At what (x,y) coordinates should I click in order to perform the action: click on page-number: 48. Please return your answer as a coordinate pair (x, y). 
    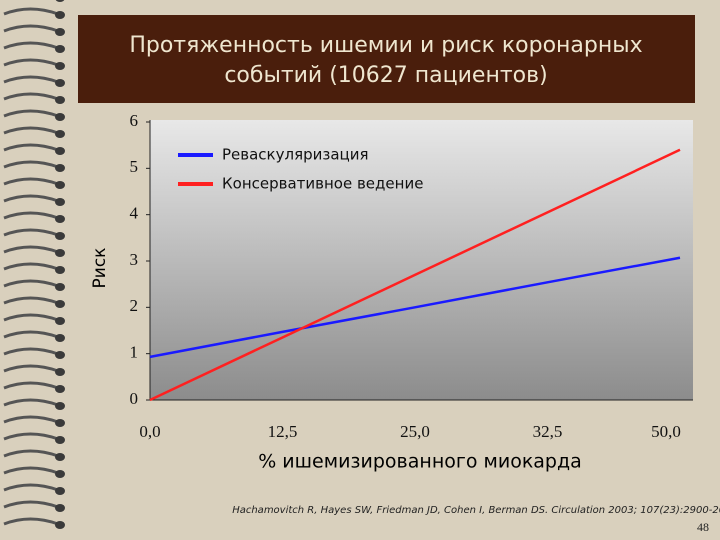
    Looking at the image, I should click on (703, 527).